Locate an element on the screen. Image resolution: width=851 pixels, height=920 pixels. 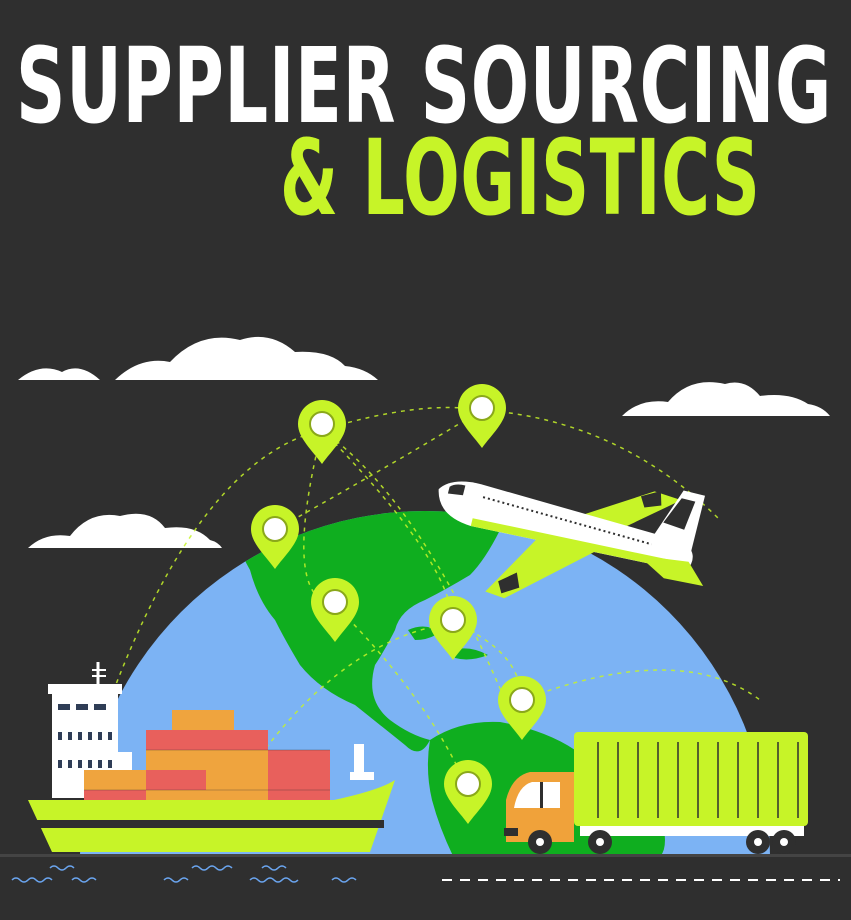
cargo-ship-icon is located at coordinates (211, 757).